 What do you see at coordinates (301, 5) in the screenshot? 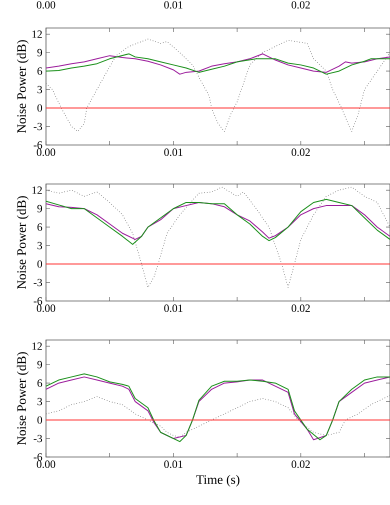
I see `text: 0.02` at bounding box center [301, 5].